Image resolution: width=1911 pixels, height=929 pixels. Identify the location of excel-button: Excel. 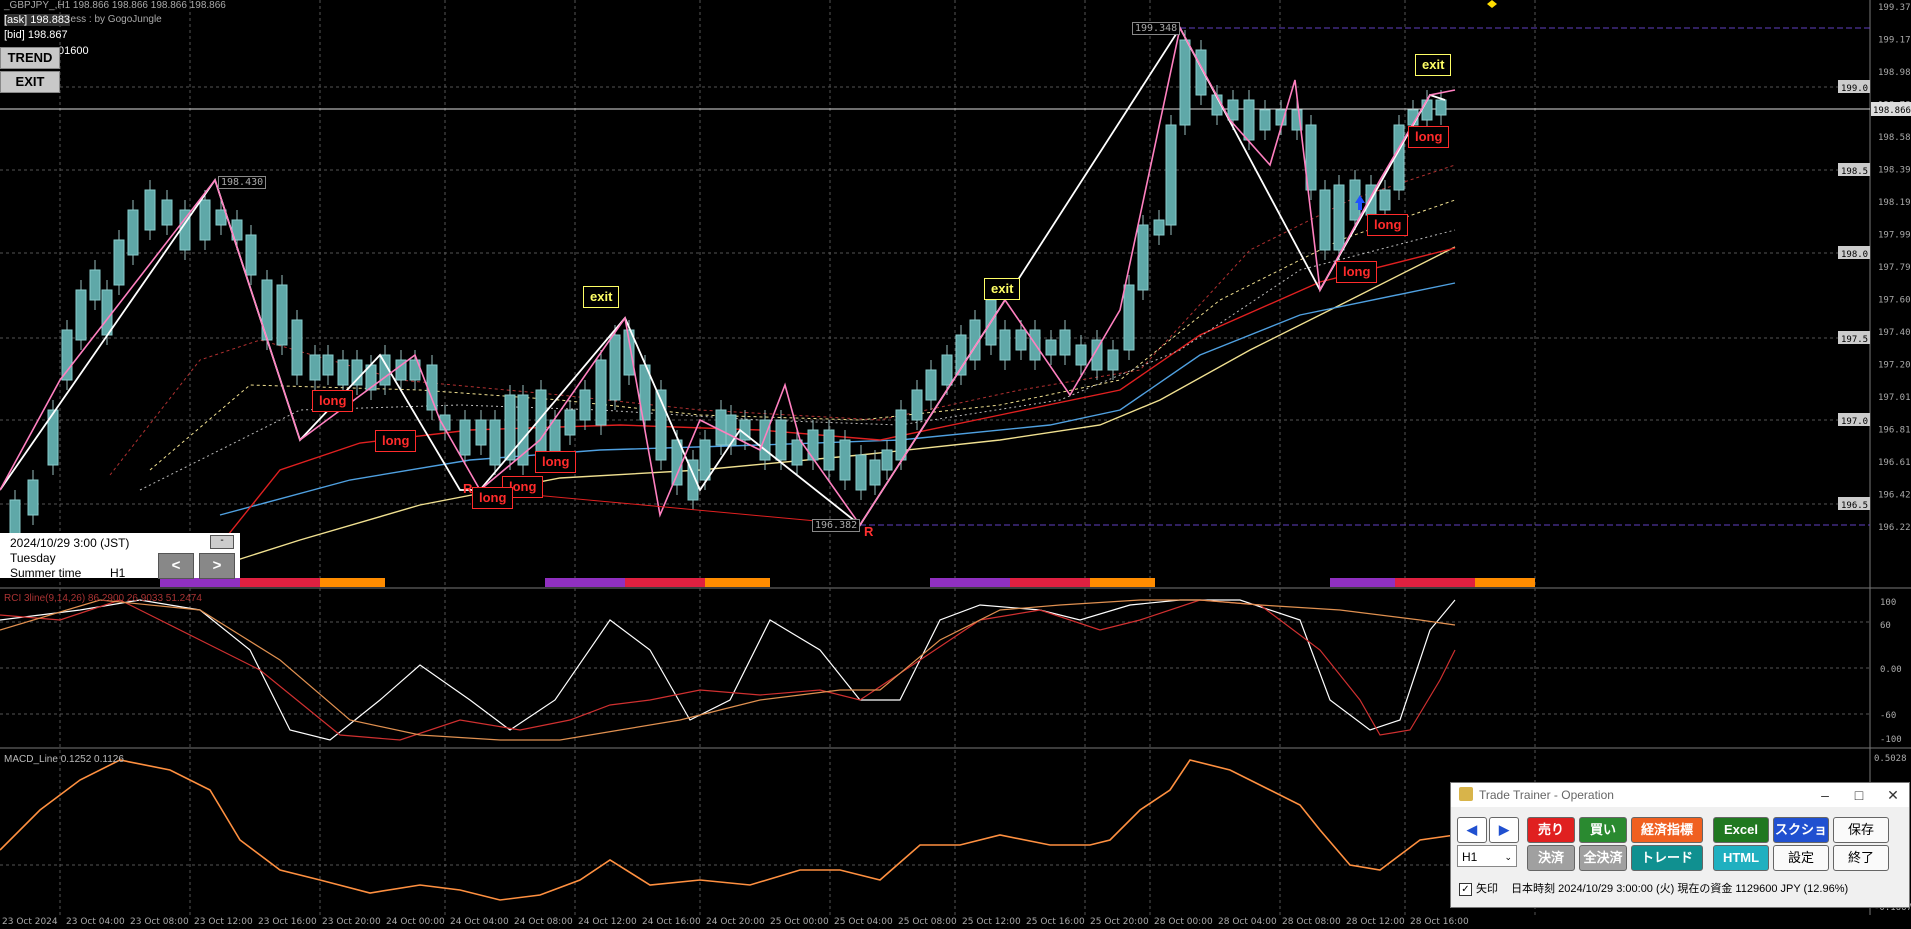
(1741, 830).